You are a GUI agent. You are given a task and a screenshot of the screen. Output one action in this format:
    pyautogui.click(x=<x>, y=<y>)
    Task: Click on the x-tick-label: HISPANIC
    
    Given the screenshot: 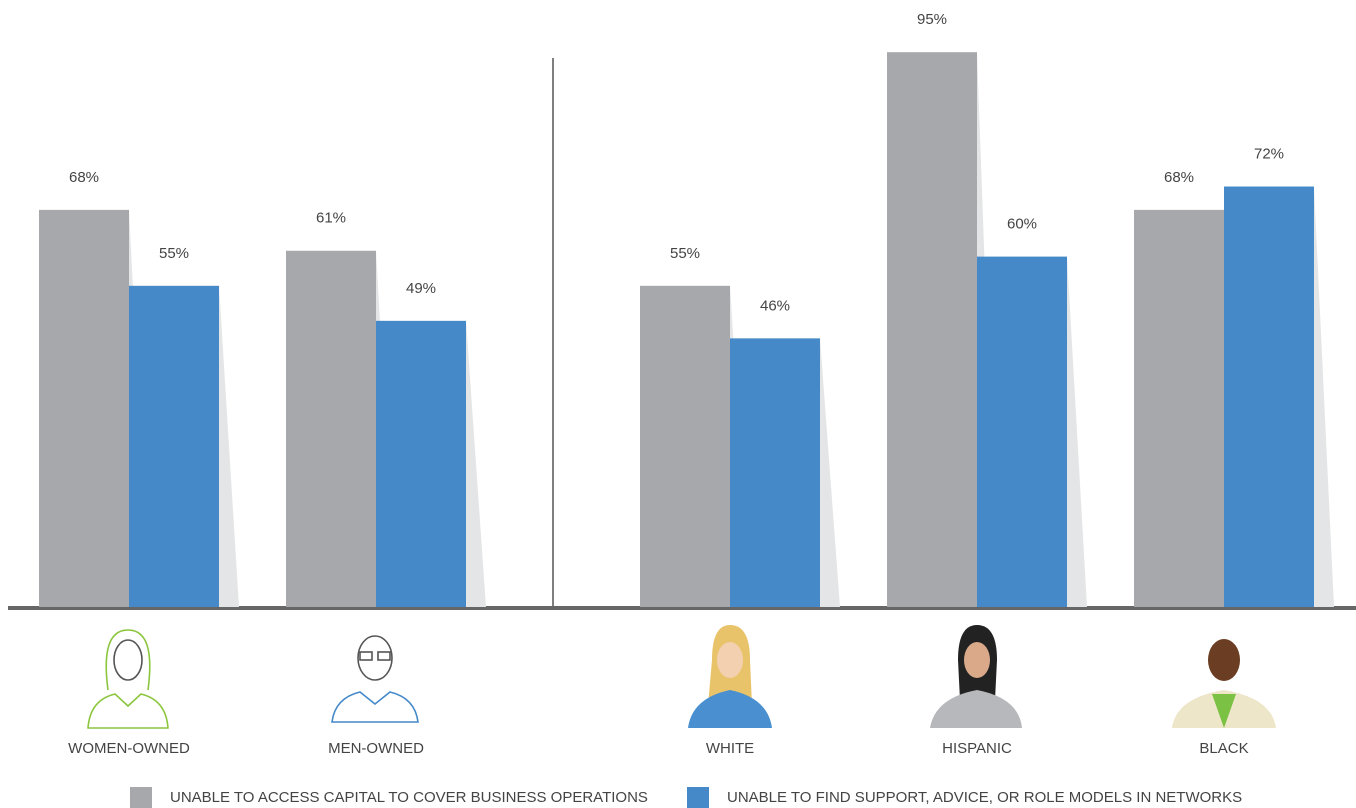 What is the action you would take?
    pyautogui.click(x=977, y=748)
    